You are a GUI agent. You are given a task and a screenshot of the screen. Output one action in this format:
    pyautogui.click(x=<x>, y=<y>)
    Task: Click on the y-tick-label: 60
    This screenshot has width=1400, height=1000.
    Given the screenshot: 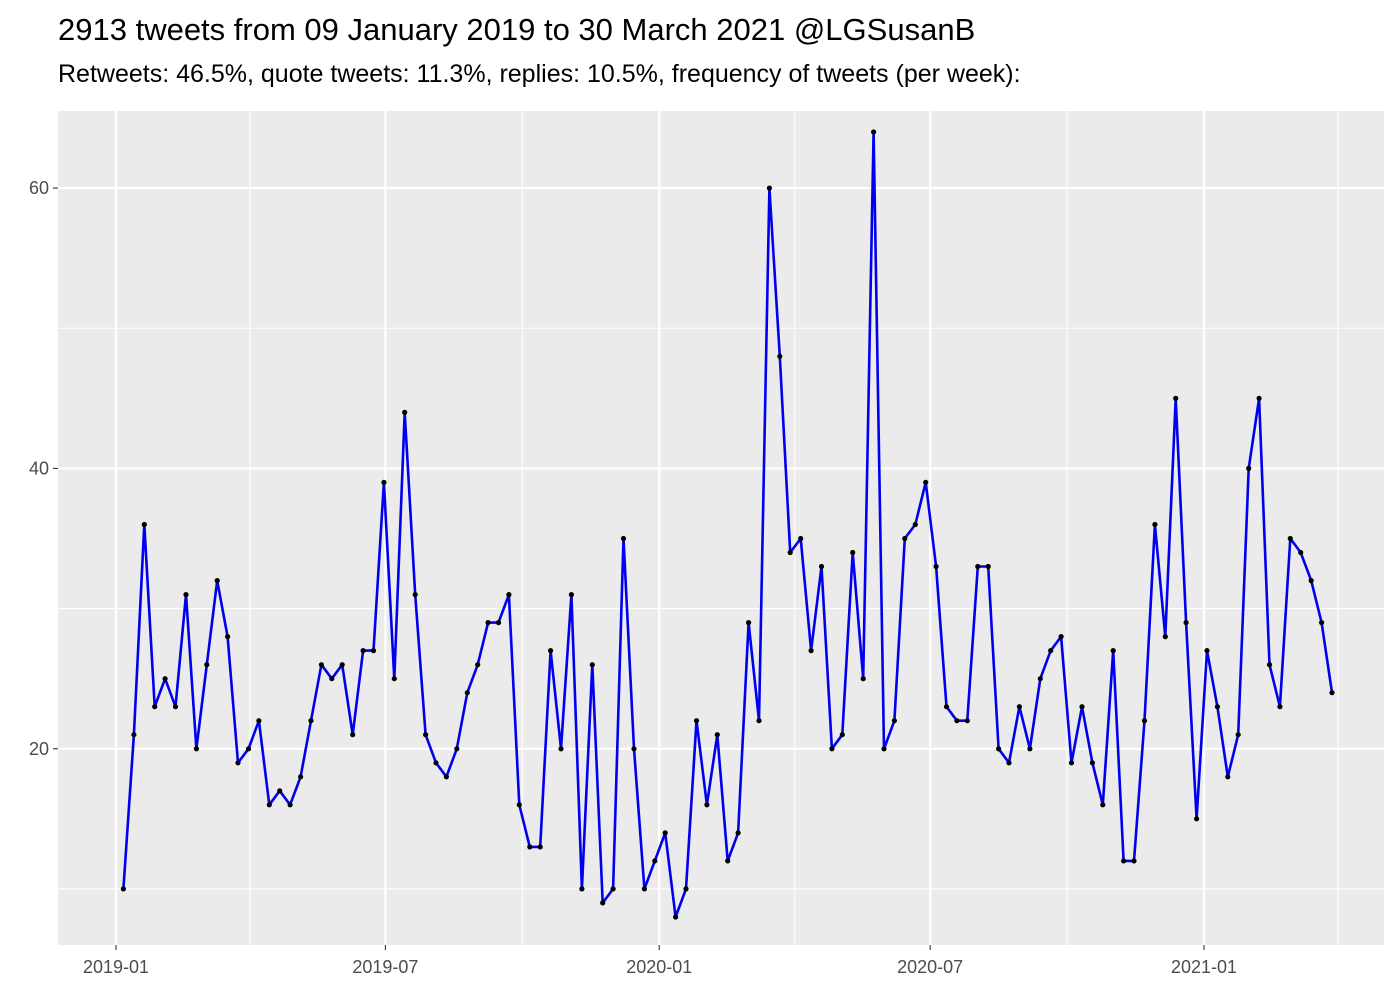 What is the action you would take?
    pyautogui.click(x=39, y=188)
    